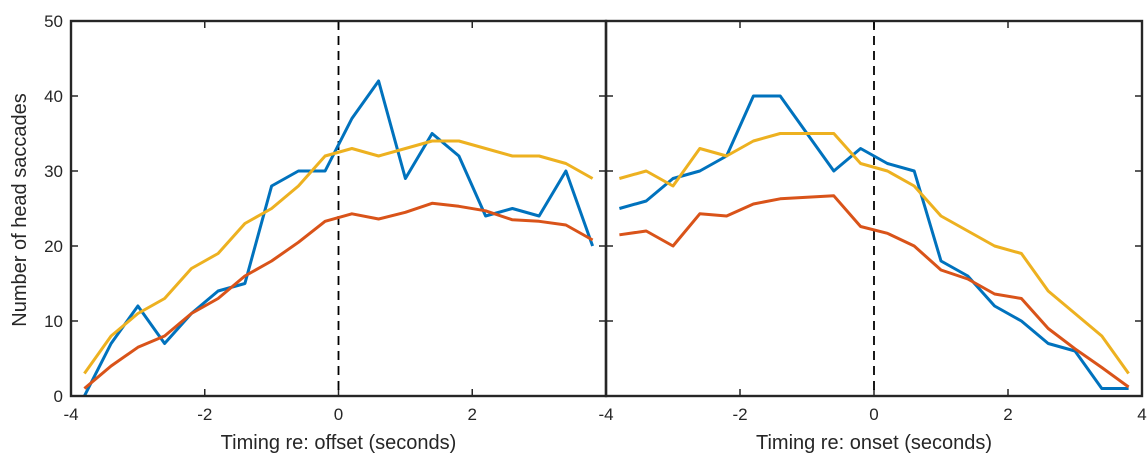 The height and width of the screenshot is (461, 1147). Describe the element at coordinates (1141, 414) in the screenshot. I see `x-tick-label: 4` at that location.